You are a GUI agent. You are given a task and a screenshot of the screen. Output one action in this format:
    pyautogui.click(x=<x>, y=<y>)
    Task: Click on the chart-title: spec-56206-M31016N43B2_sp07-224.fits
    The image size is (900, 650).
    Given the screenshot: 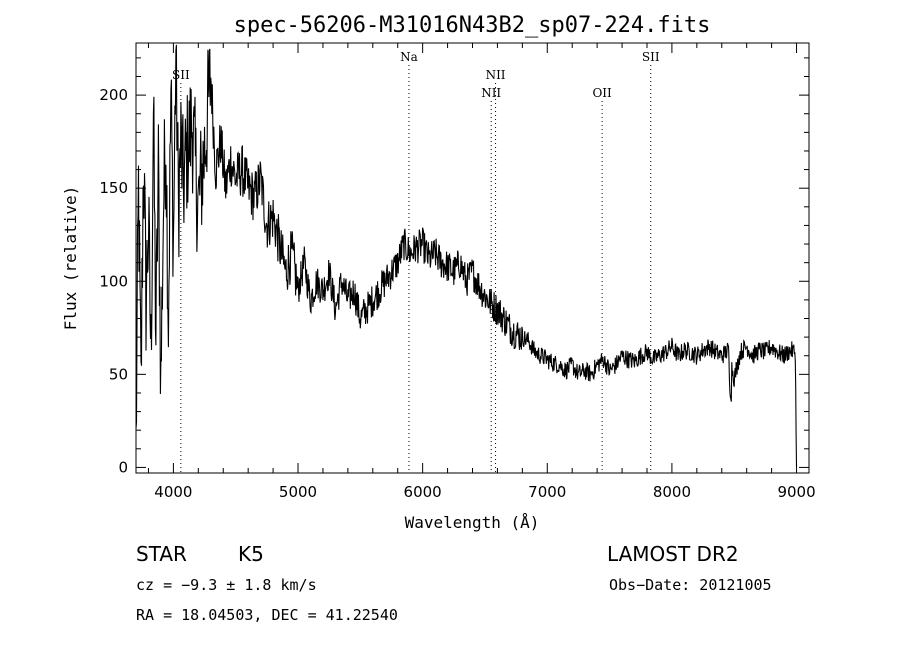 What is the action you would take?
    pyautogui.click(x=472, y=25)
    